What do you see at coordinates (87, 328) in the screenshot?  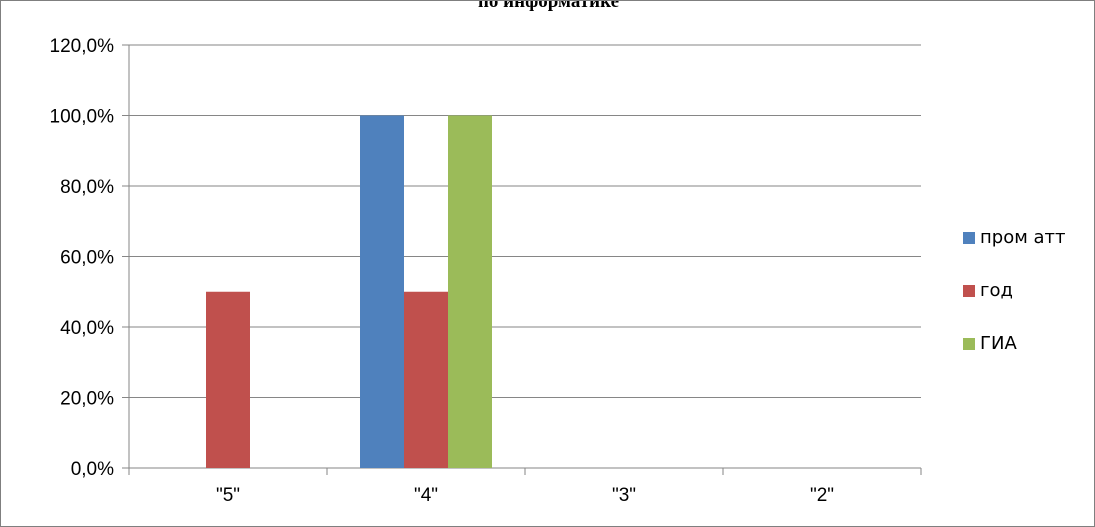 I see `y-tick-label: 40,0%` at bounding box center [87, 328].